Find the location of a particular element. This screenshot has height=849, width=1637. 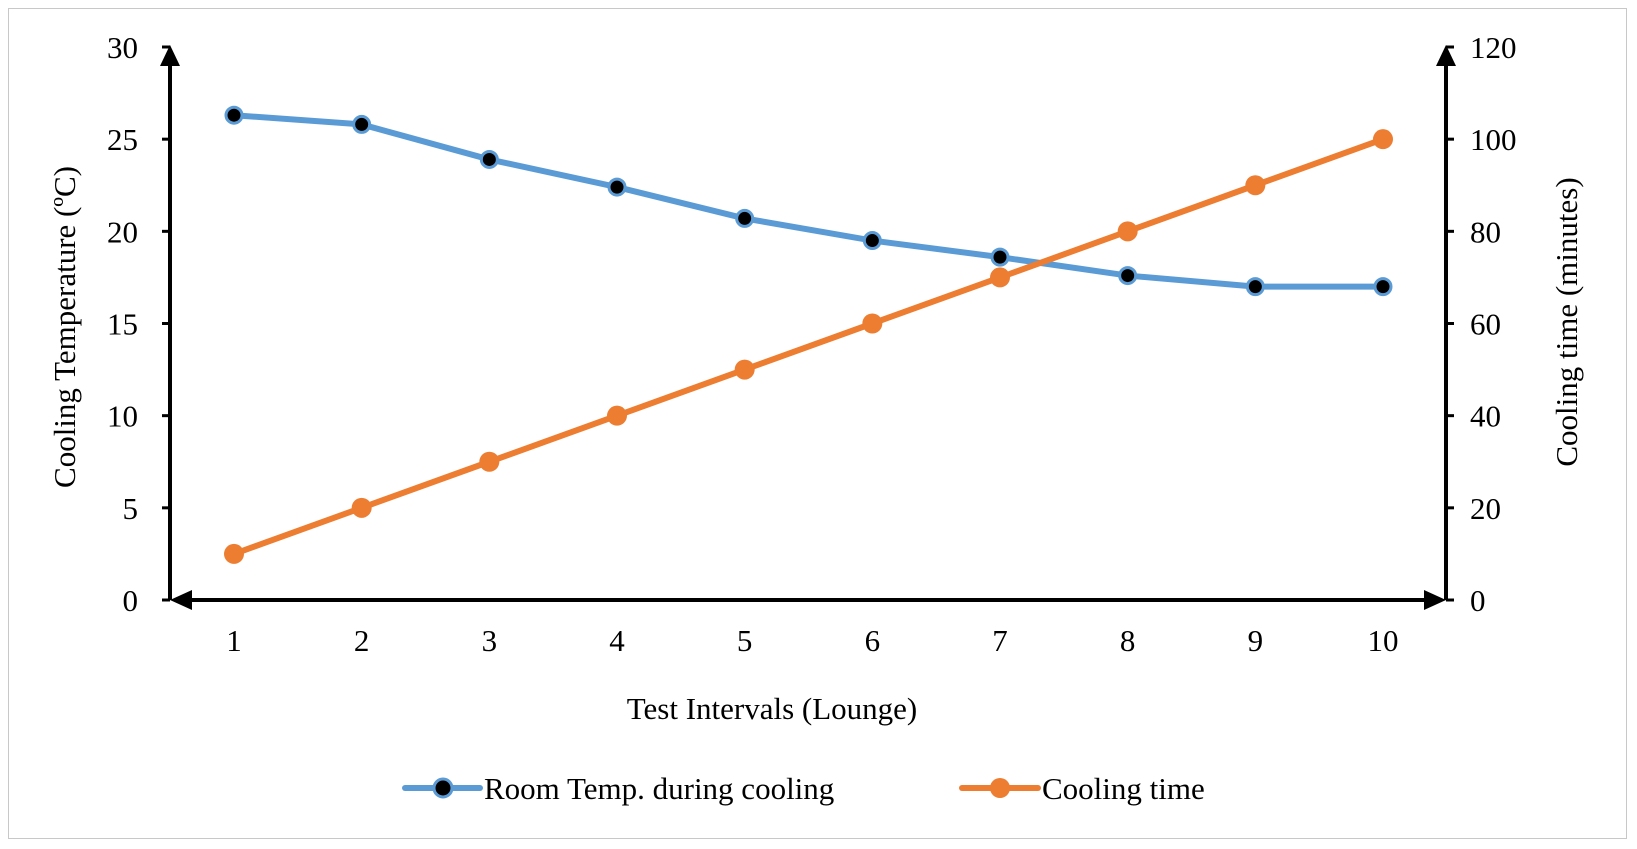

y-left-tick-label: 25 is located at coordinates (122, 139).